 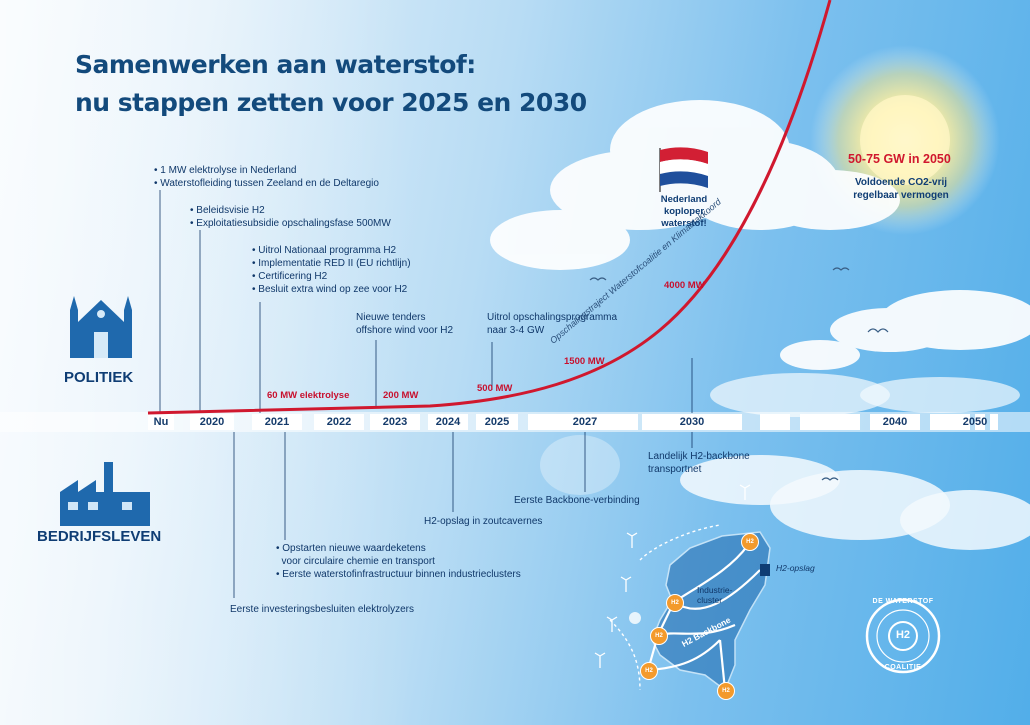 What do you see at coordinates (497, 422) in the screenshot?
I see `year-2025: 2025` at bounding box center [497, 422].